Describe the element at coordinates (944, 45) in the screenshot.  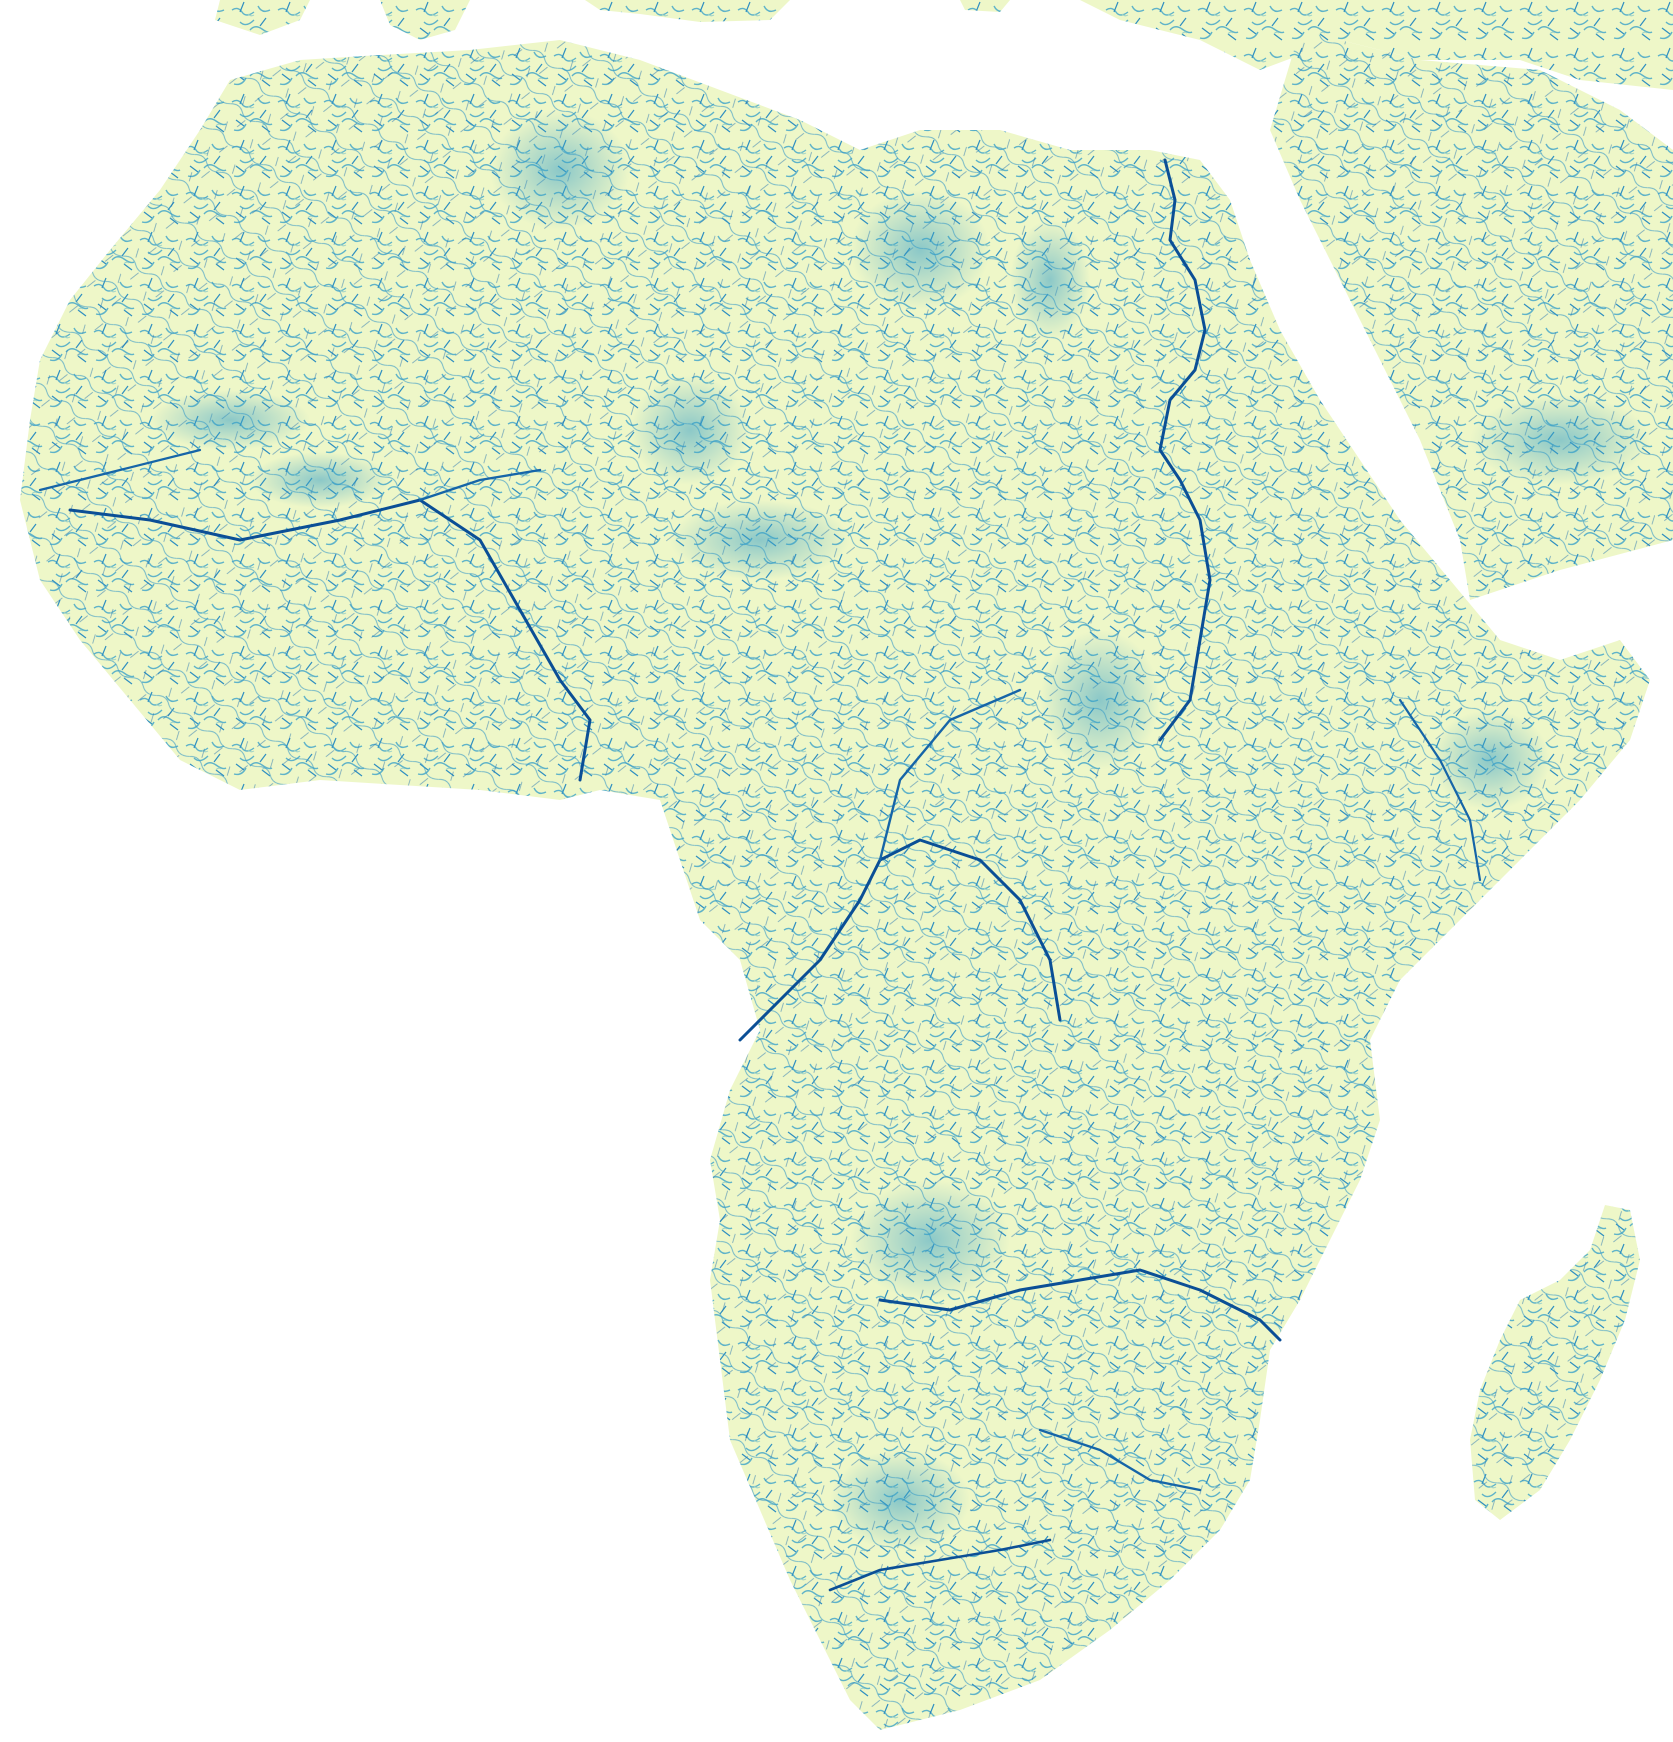
I see `europe-coast-landmass` at that location.